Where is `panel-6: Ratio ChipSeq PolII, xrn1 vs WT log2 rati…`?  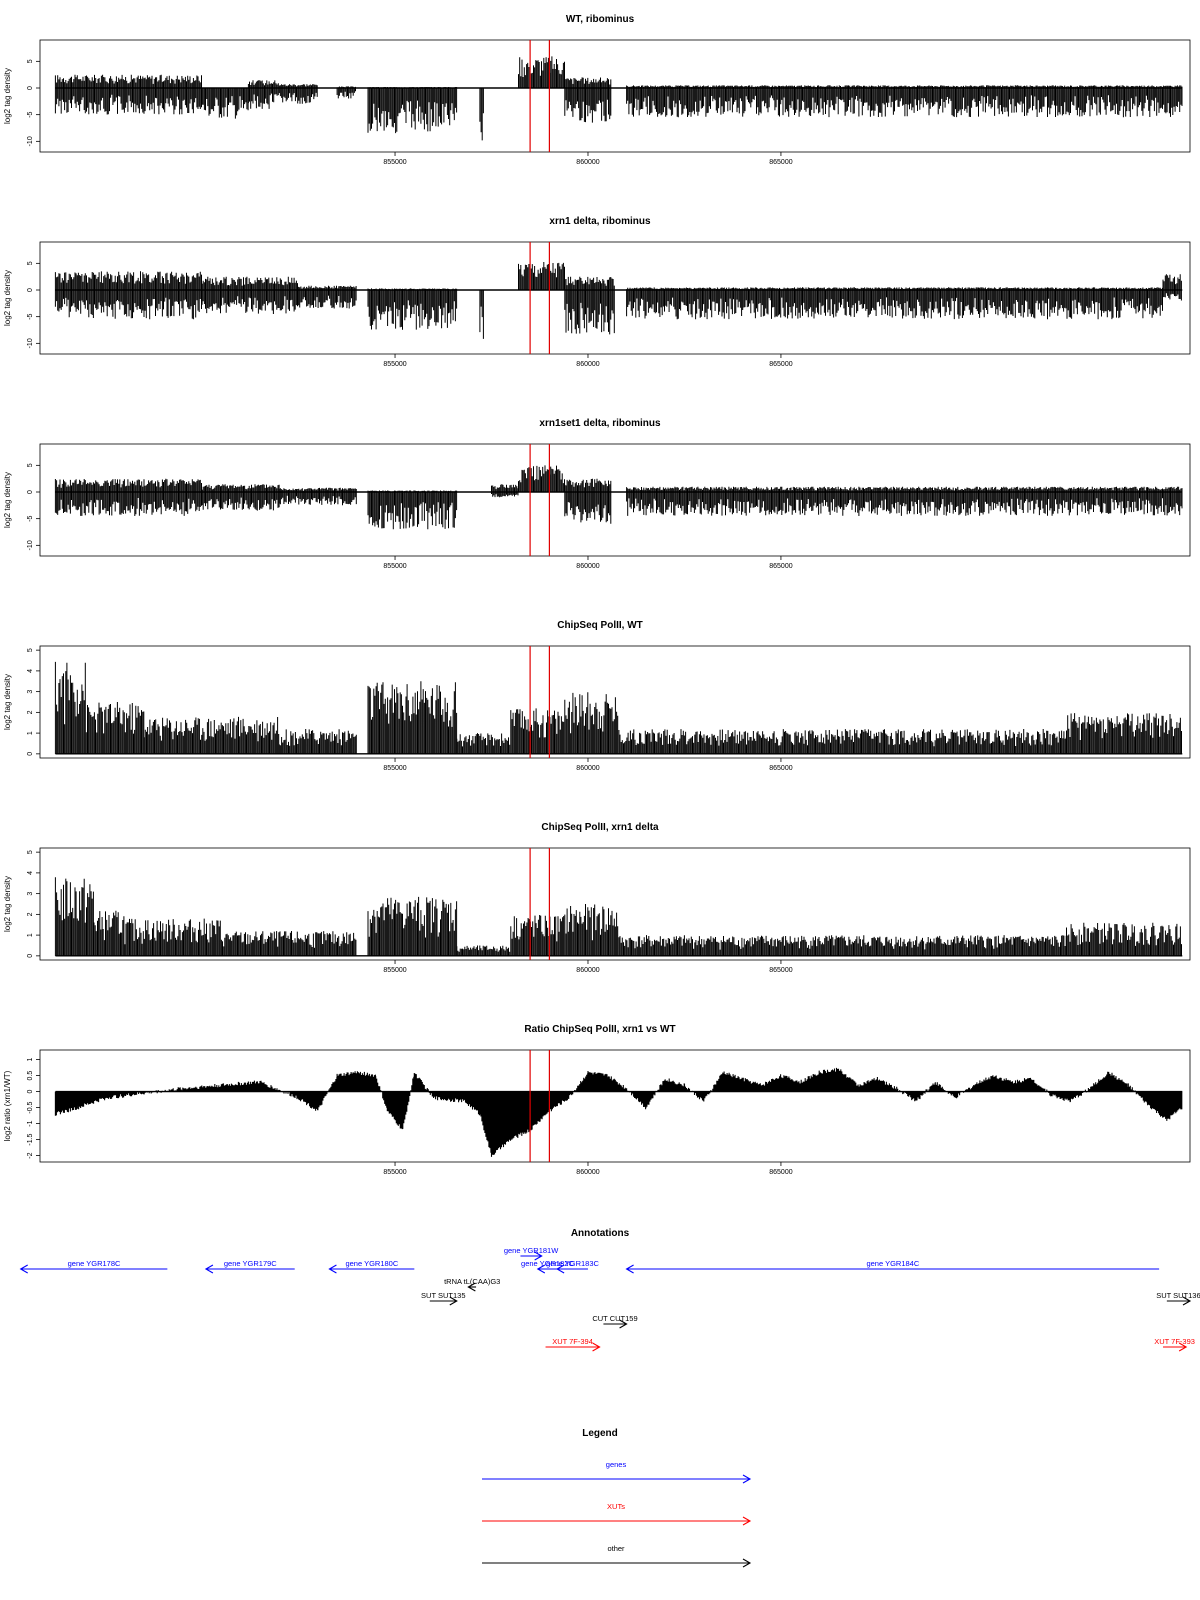 panel-6: Ratio ChipSeq PolII, xrn1 vs WT log2 rati… is located at coordinates (597, 1100).